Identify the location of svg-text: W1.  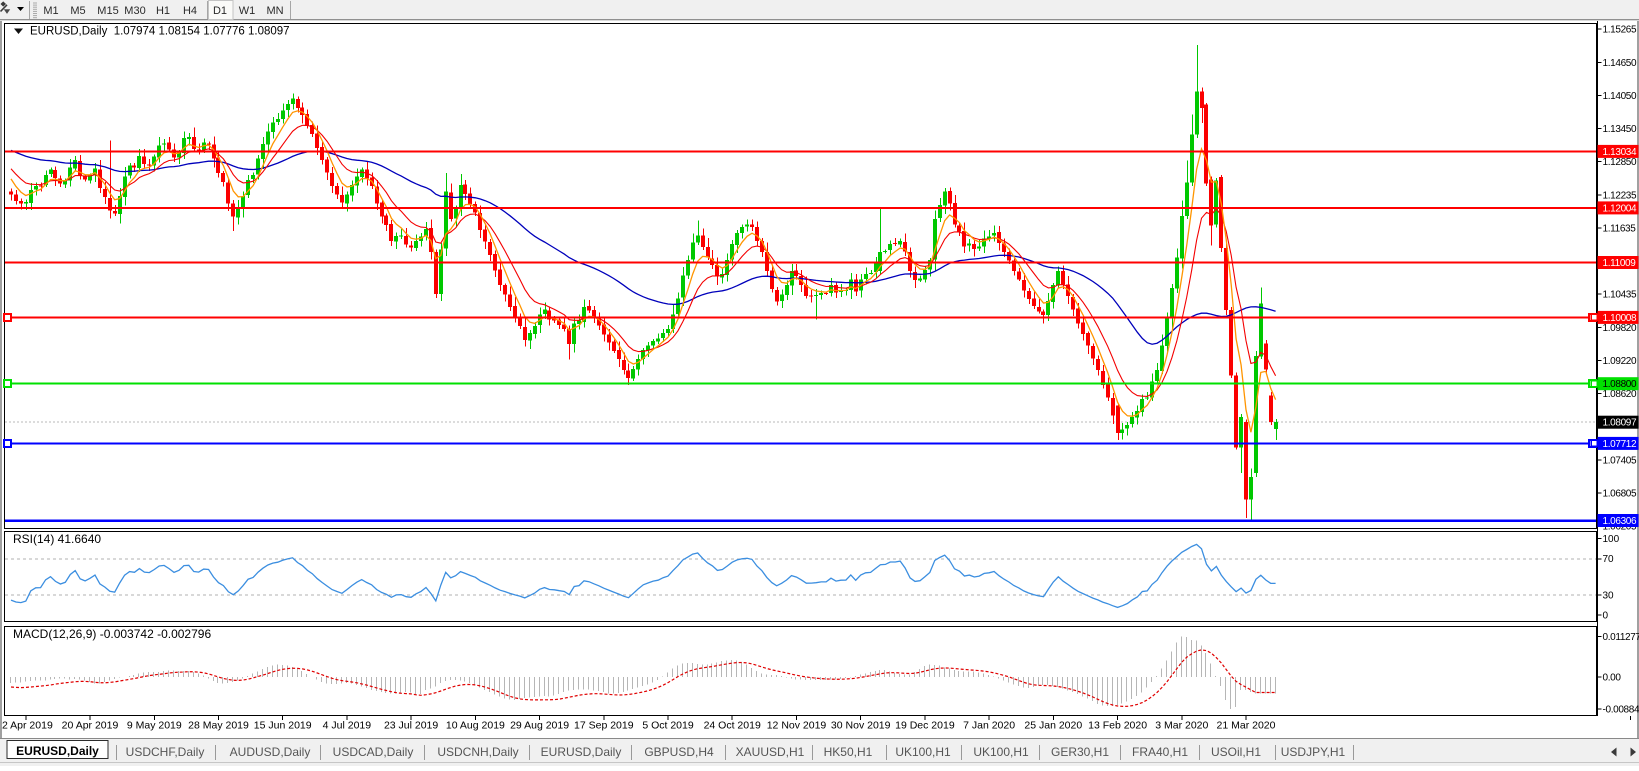
(247, 11).